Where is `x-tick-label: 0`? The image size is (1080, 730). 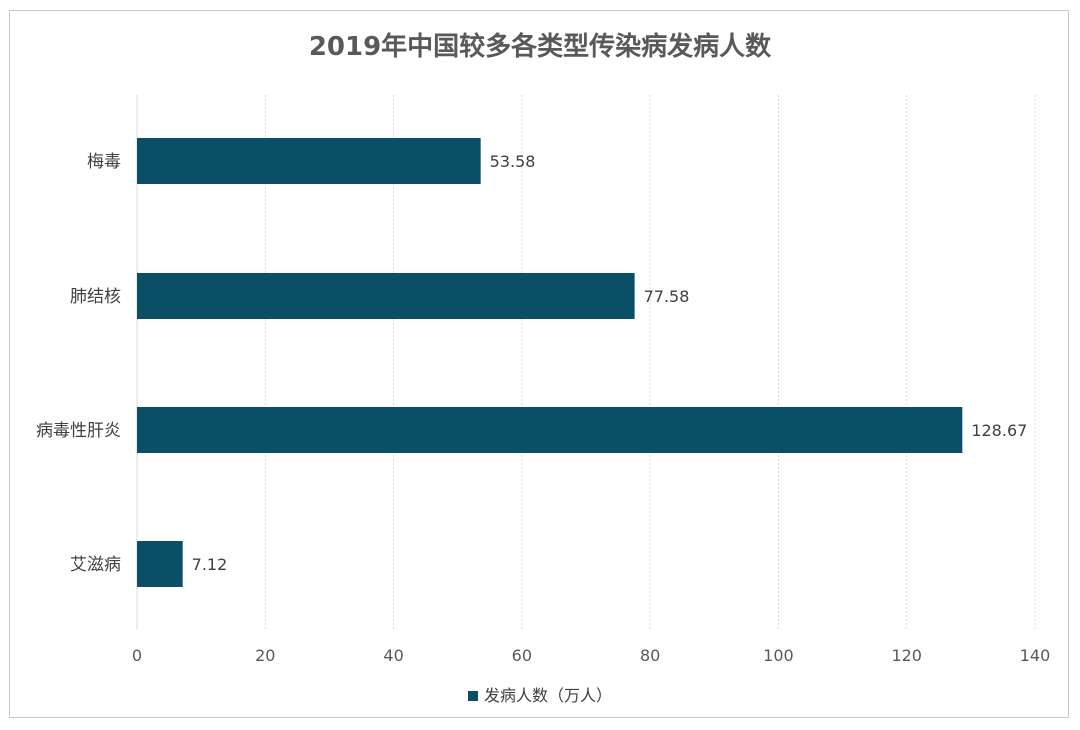 x-tick-label: 0 is located at coordinates (137, 655).